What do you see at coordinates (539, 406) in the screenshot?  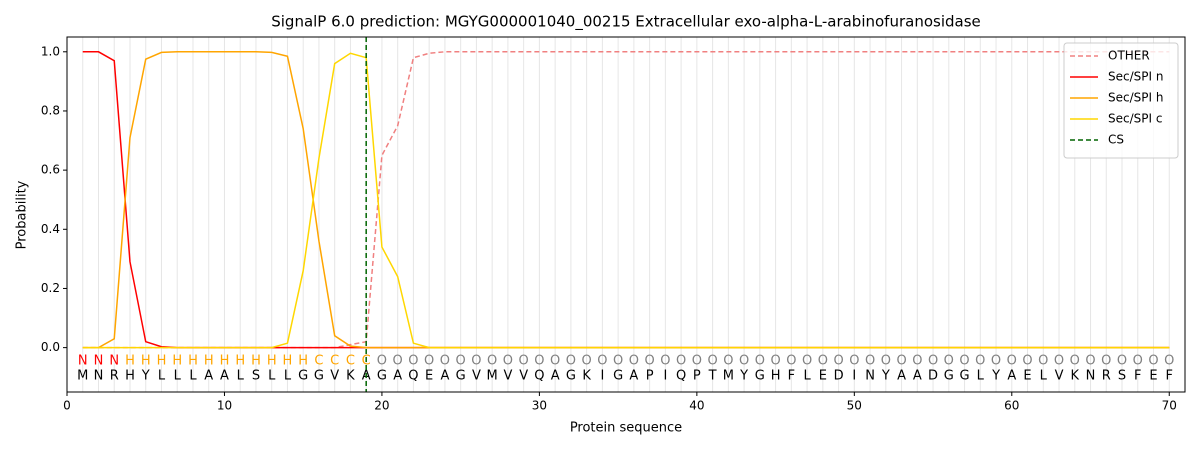 I see `x-tick-label: 30` at bounding box center [539, 406].